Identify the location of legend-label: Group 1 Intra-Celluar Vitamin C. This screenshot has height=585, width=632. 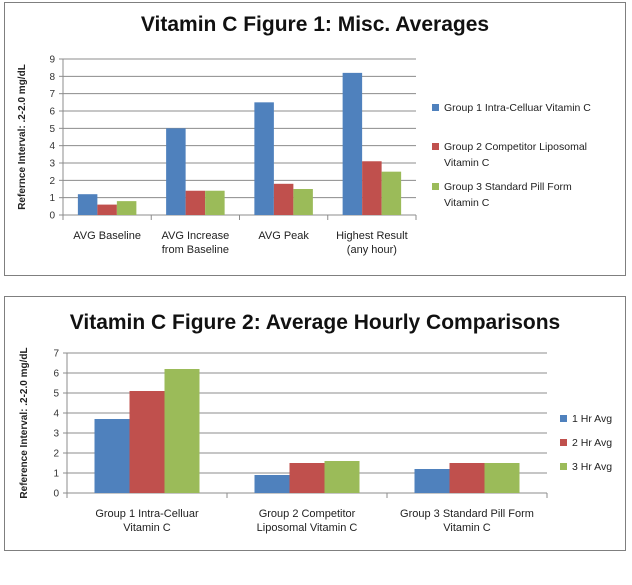
(517, 108).